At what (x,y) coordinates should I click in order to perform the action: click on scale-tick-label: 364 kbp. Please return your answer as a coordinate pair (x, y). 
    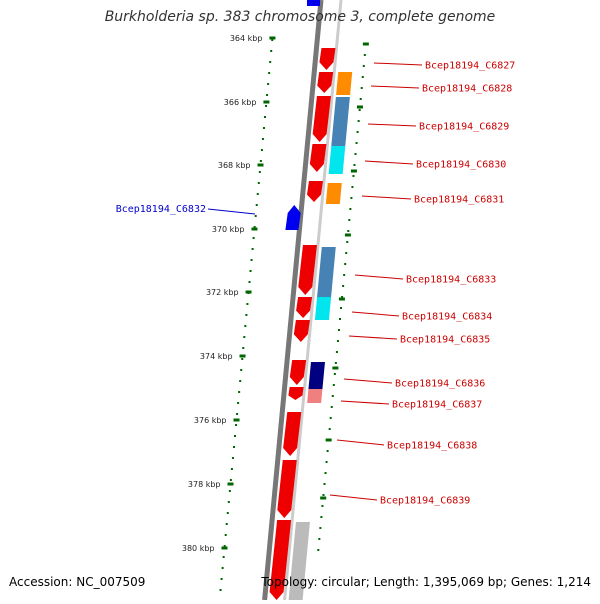
    Looking at the image, I should click on (246, 38).